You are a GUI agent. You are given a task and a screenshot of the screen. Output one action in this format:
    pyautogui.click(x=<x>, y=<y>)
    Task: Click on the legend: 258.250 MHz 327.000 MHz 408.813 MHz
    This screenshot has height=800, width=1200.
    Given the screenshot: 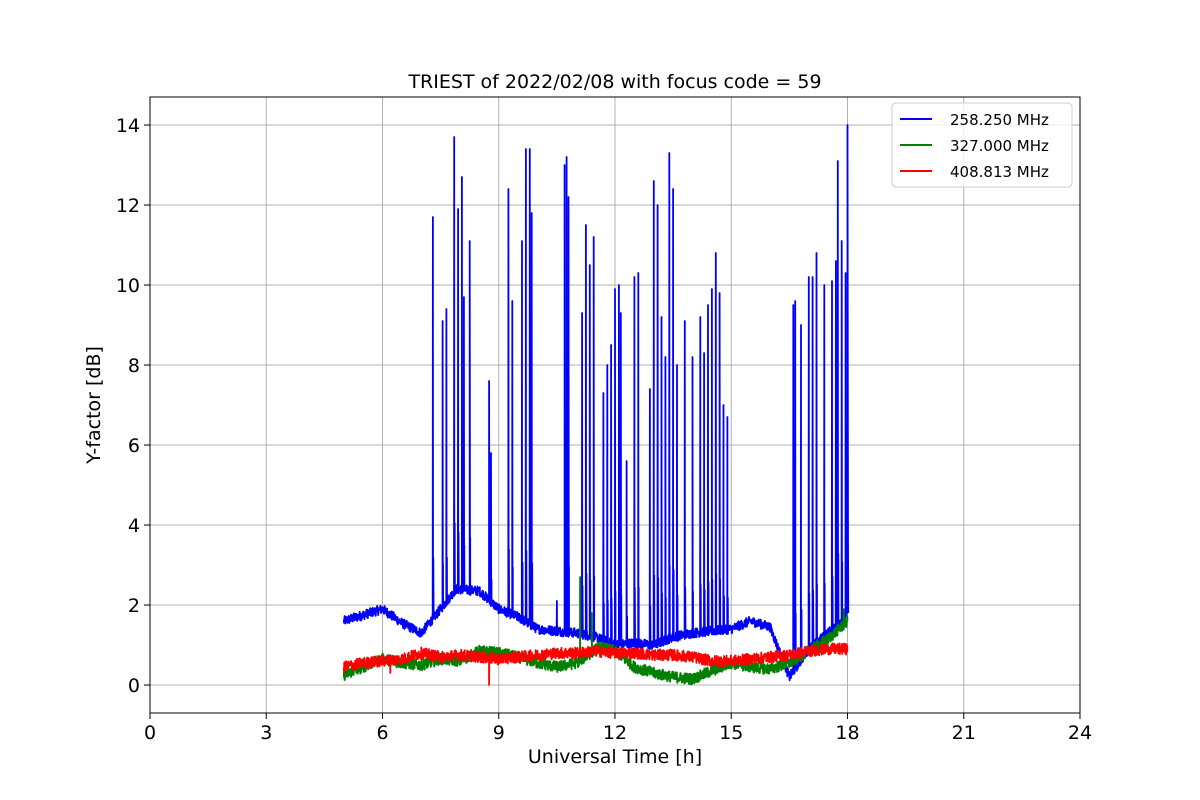 What is the action you would take?
    pyautogui.click(x=982, y=145)
    